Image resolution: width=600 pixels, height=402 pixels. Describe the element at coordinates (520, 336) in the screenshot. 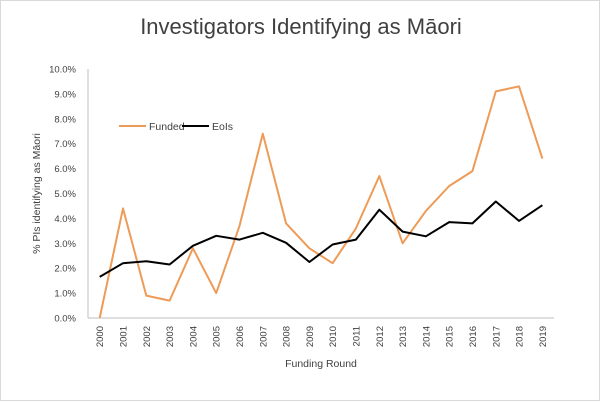

I see `x-tick-label: 2018` at that location.